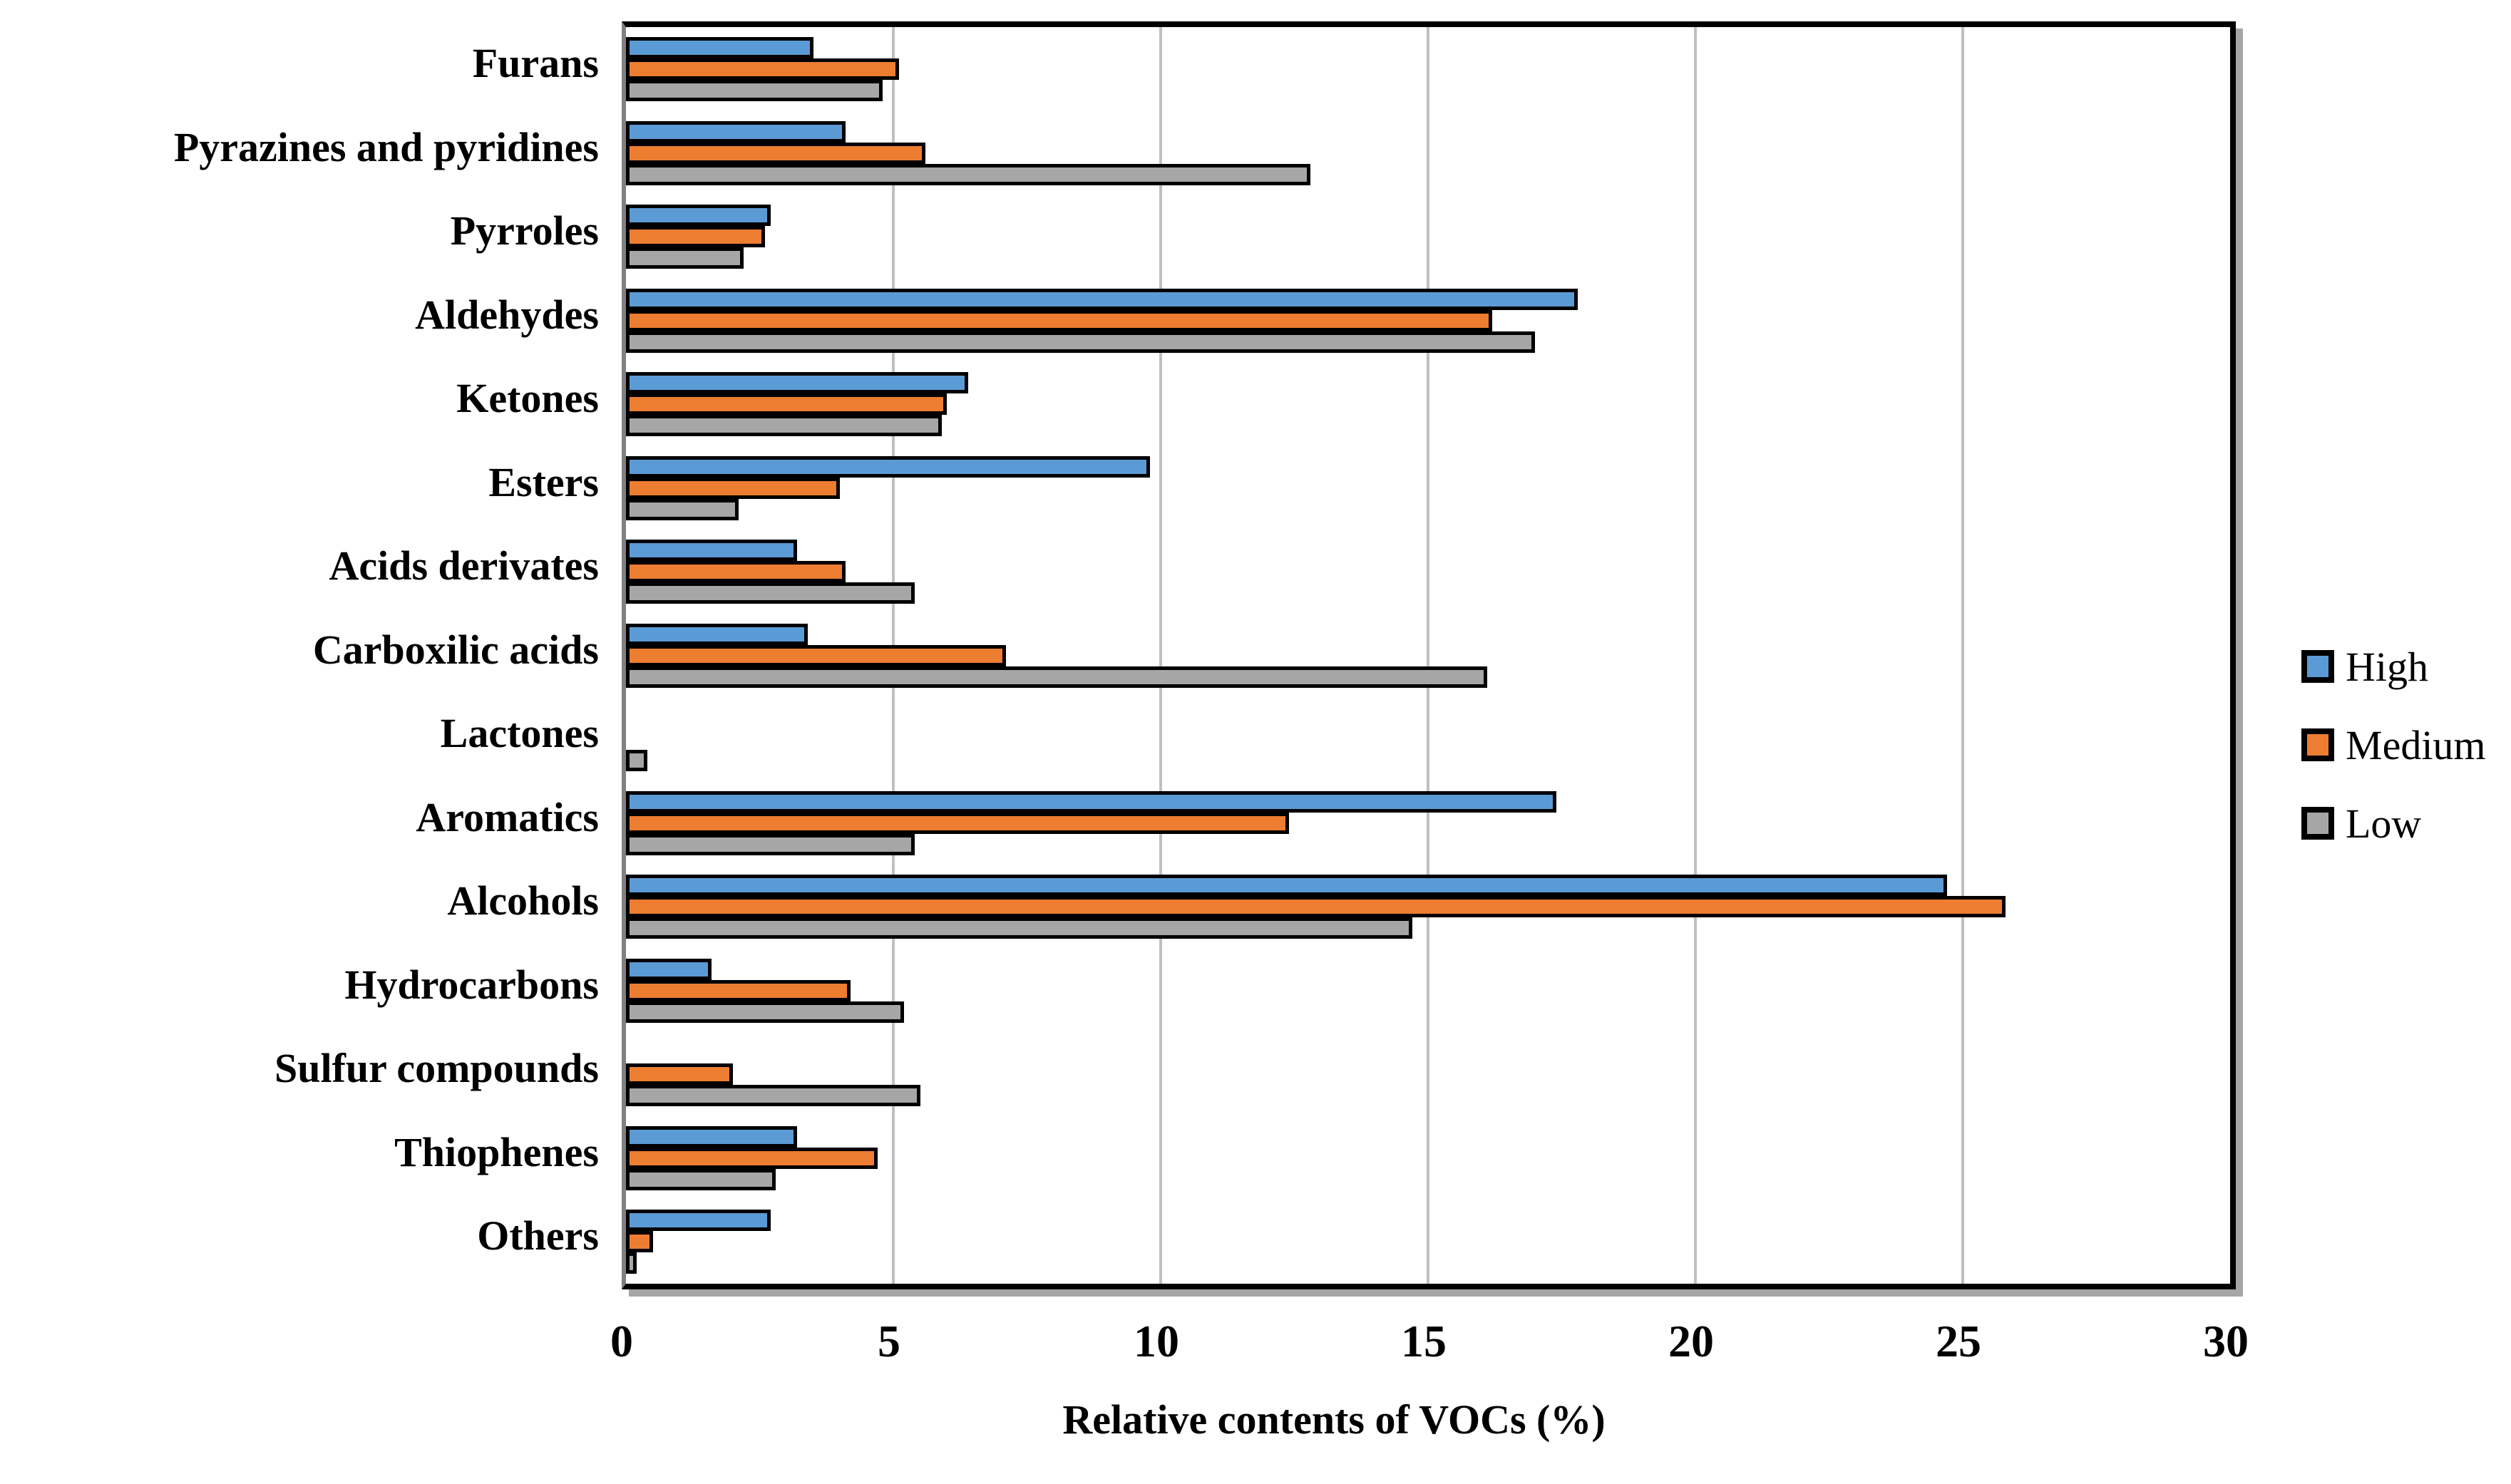  I want to click on category-label-pyrazines-and-pyridines: Pyrazines and pyridines, so click(386, 146).